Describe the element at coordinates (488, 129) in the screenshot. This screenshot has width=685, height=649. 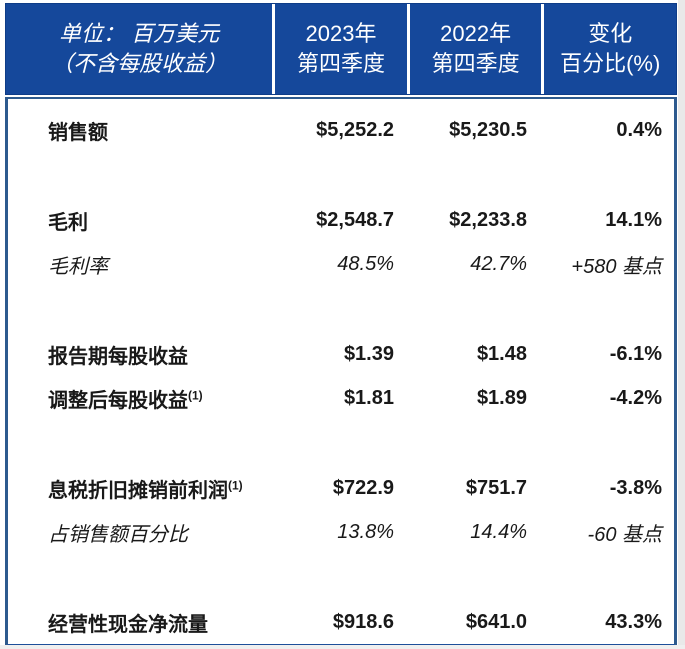
I see `value-2022: $5,230.5` at that location.